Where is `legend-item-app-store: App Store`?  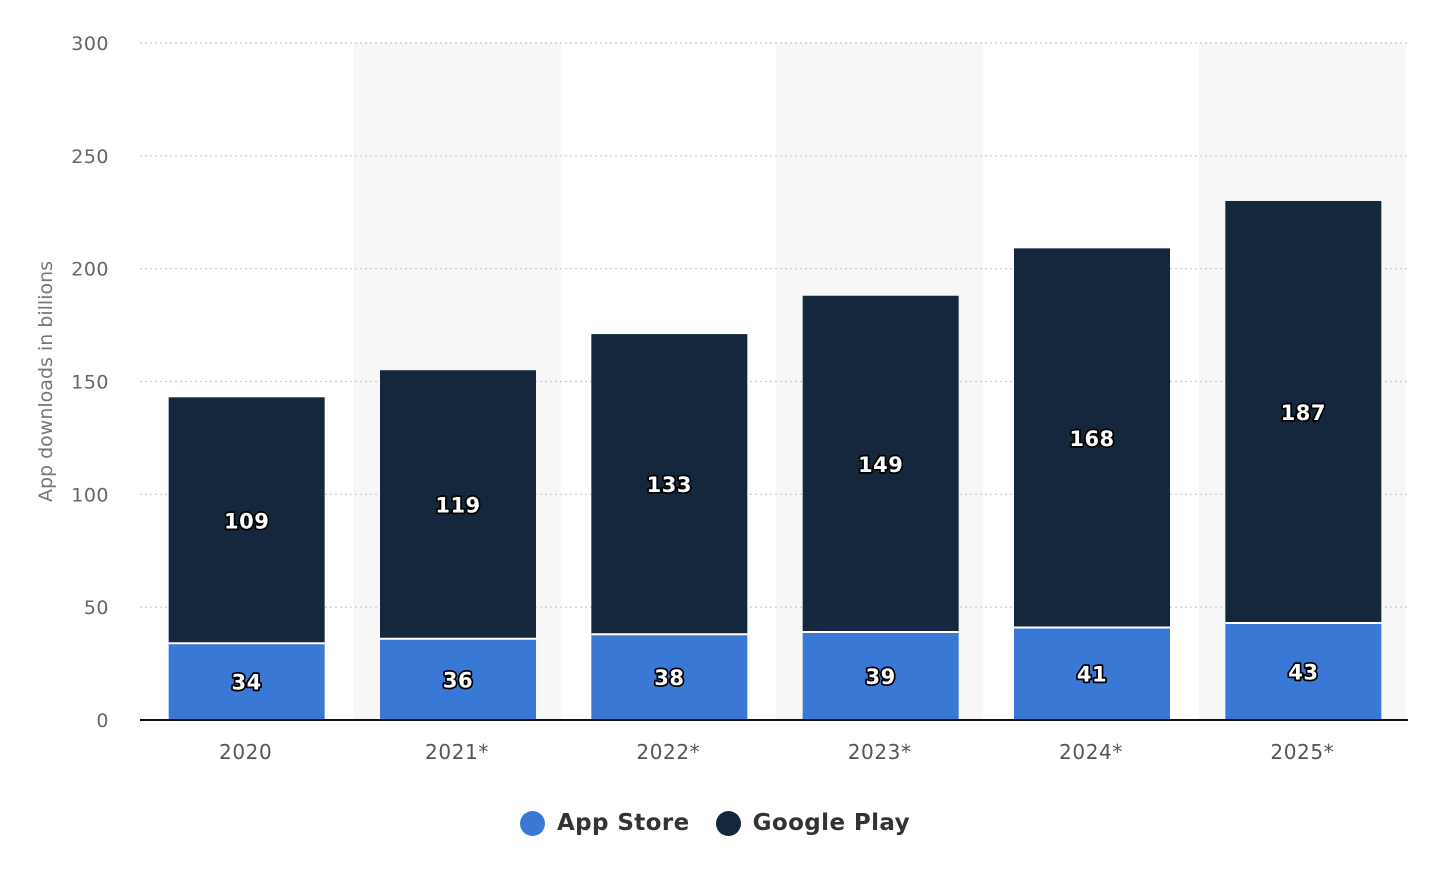 legend-item-app-store: App Store is located at coordinates (604, 823).